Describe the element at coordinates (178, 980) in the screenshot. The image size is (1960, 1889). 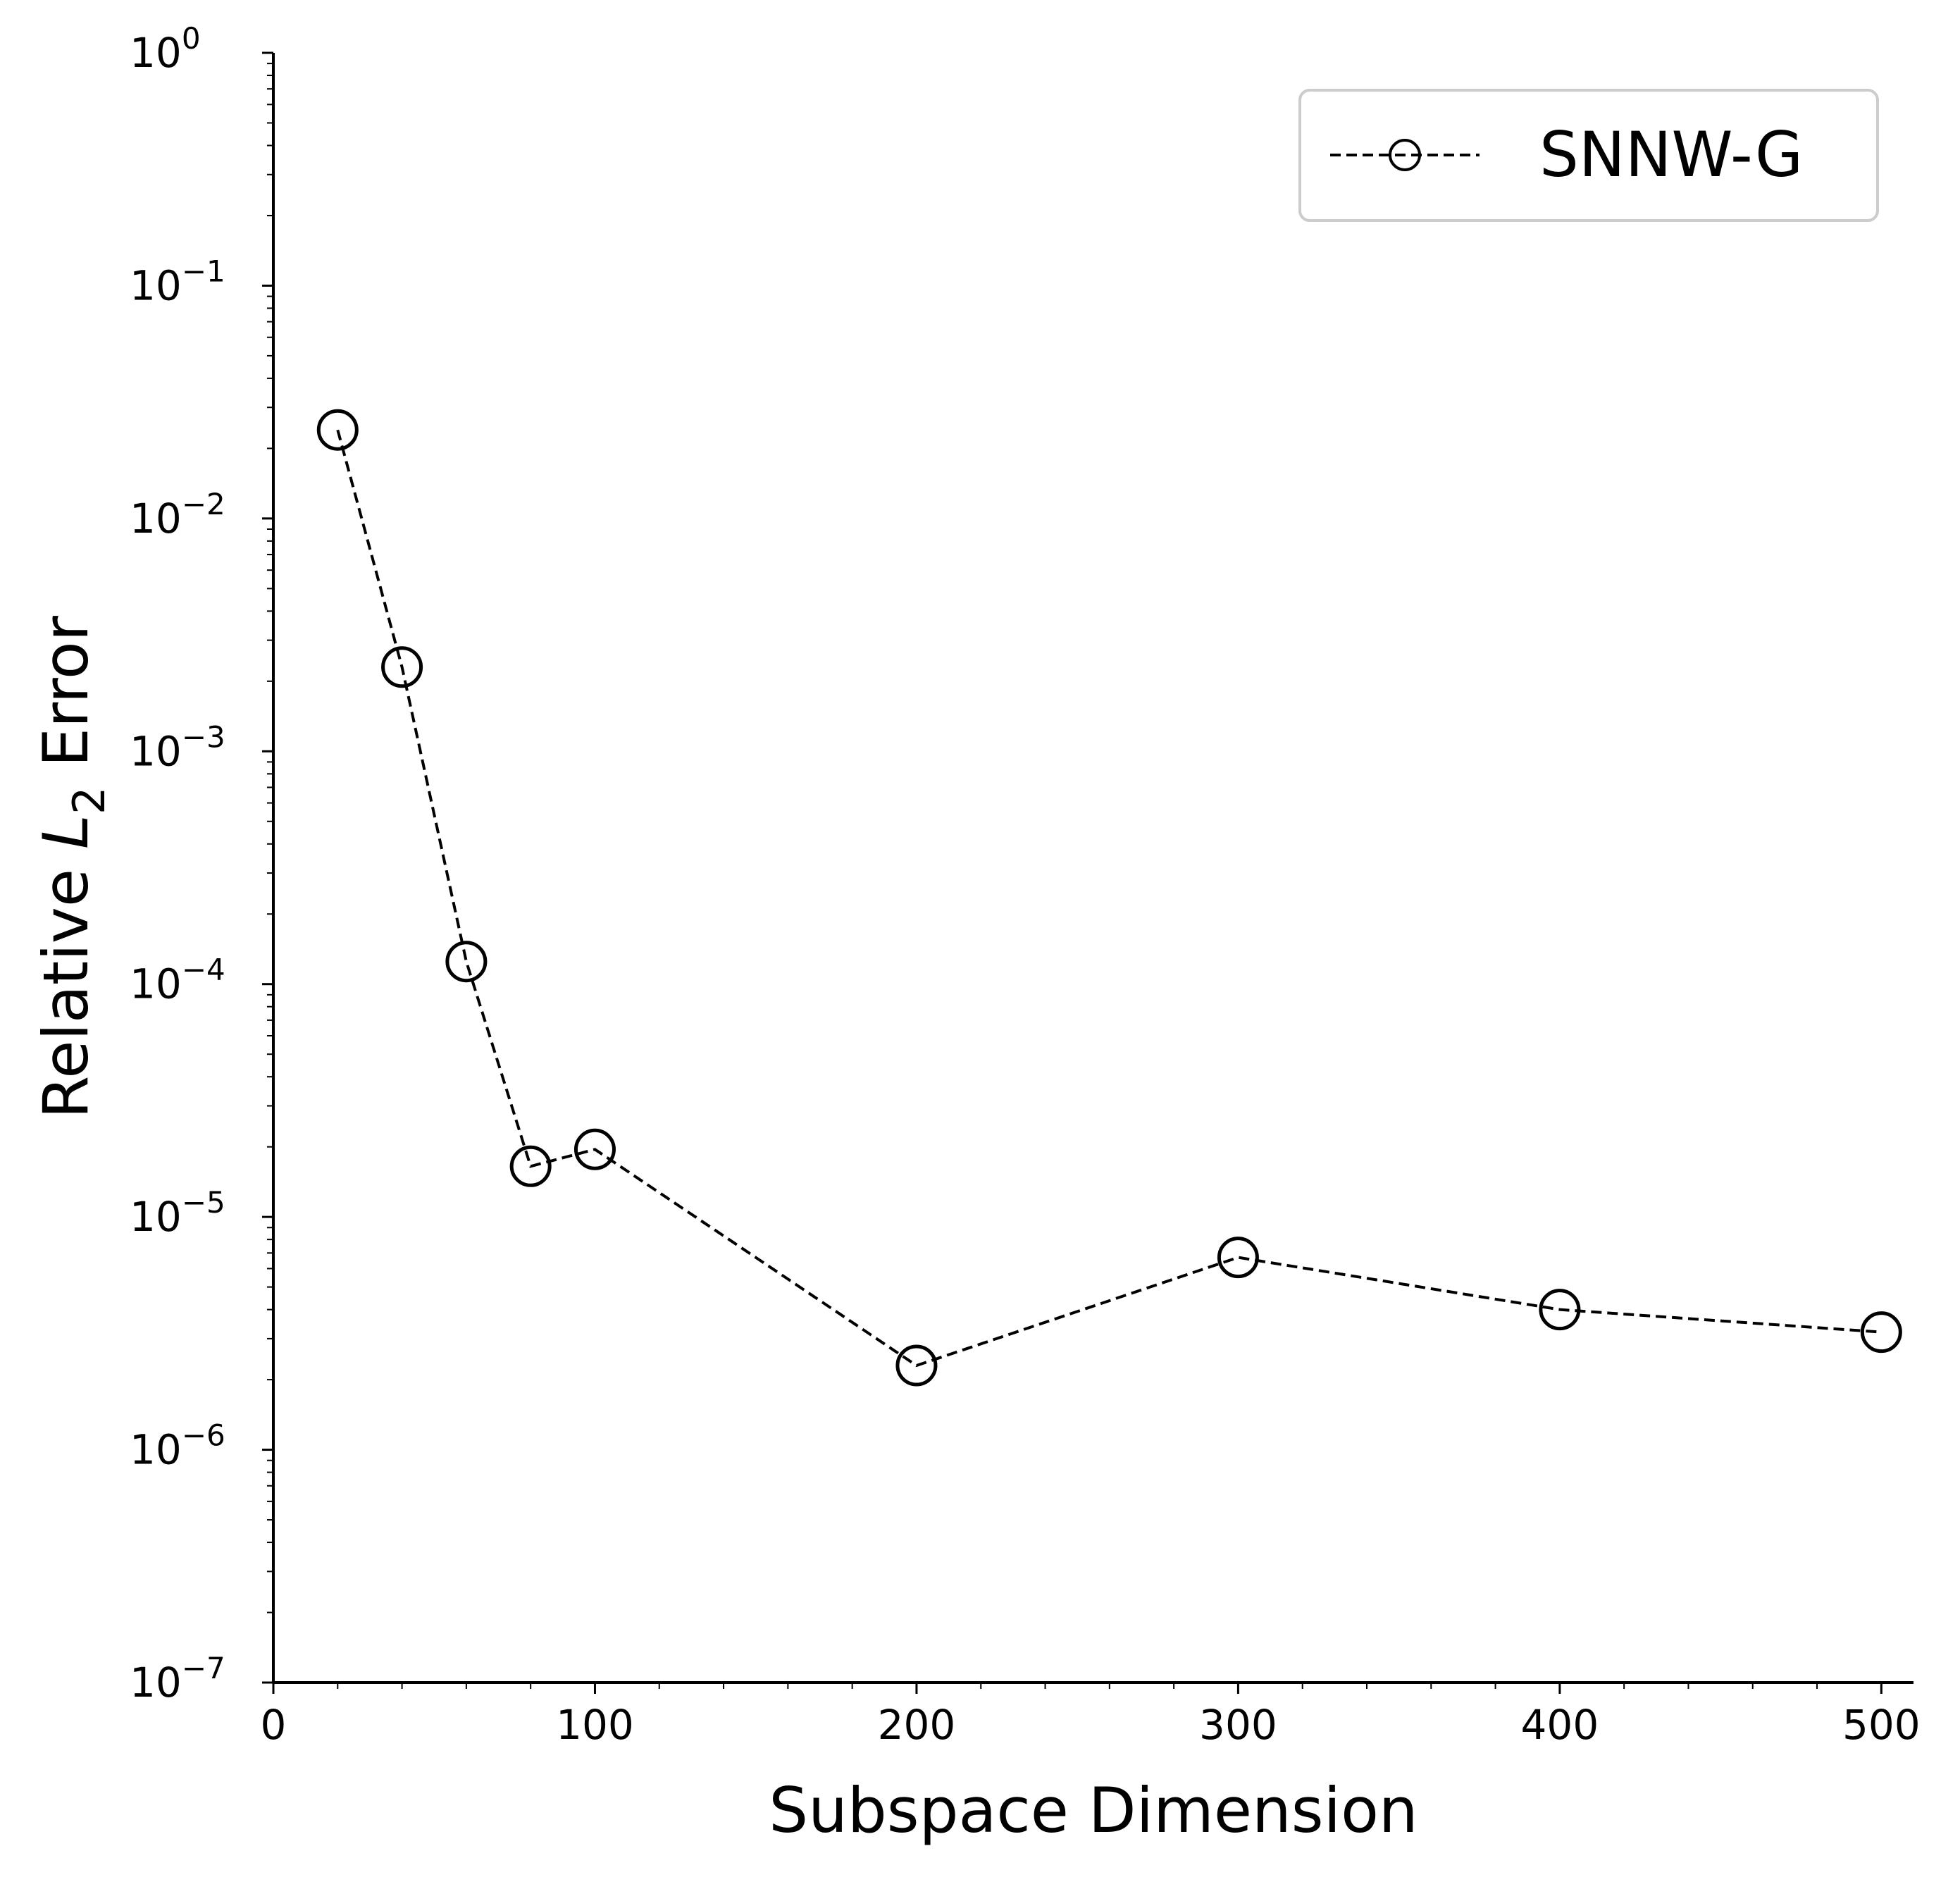
I see `y-tick-label: 10⁻⁴` at that location.